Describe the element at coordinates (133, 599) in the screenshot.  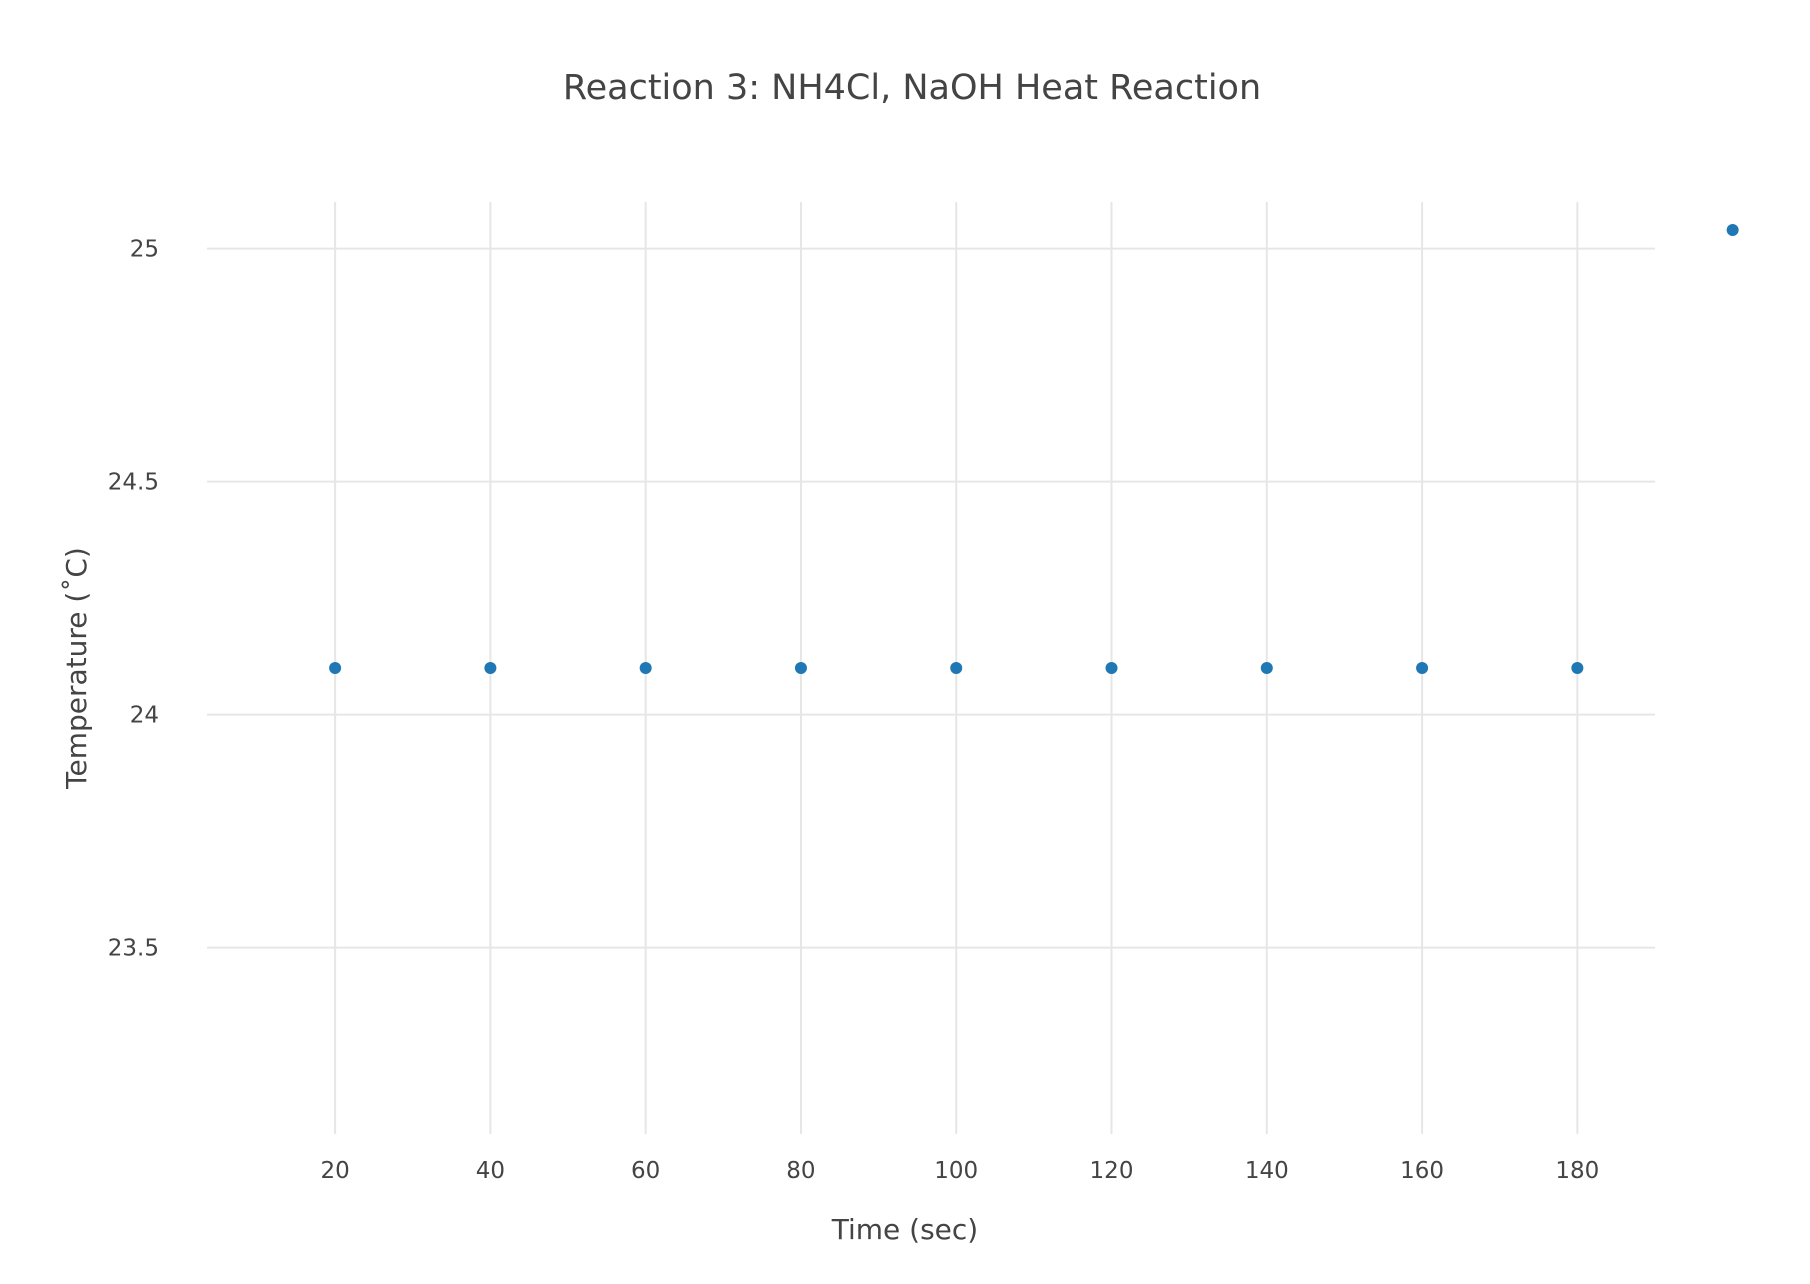
I see `y-tick-labels: 23.5 24 24.5 25` at that location.